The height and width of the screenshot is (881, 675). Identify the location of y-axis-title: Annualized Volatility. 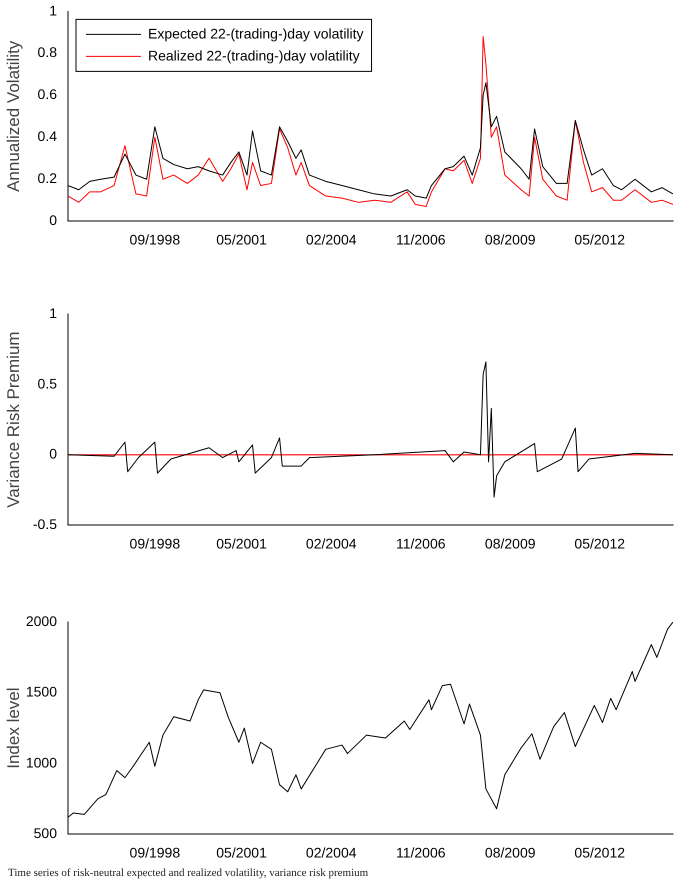
(13, 116).